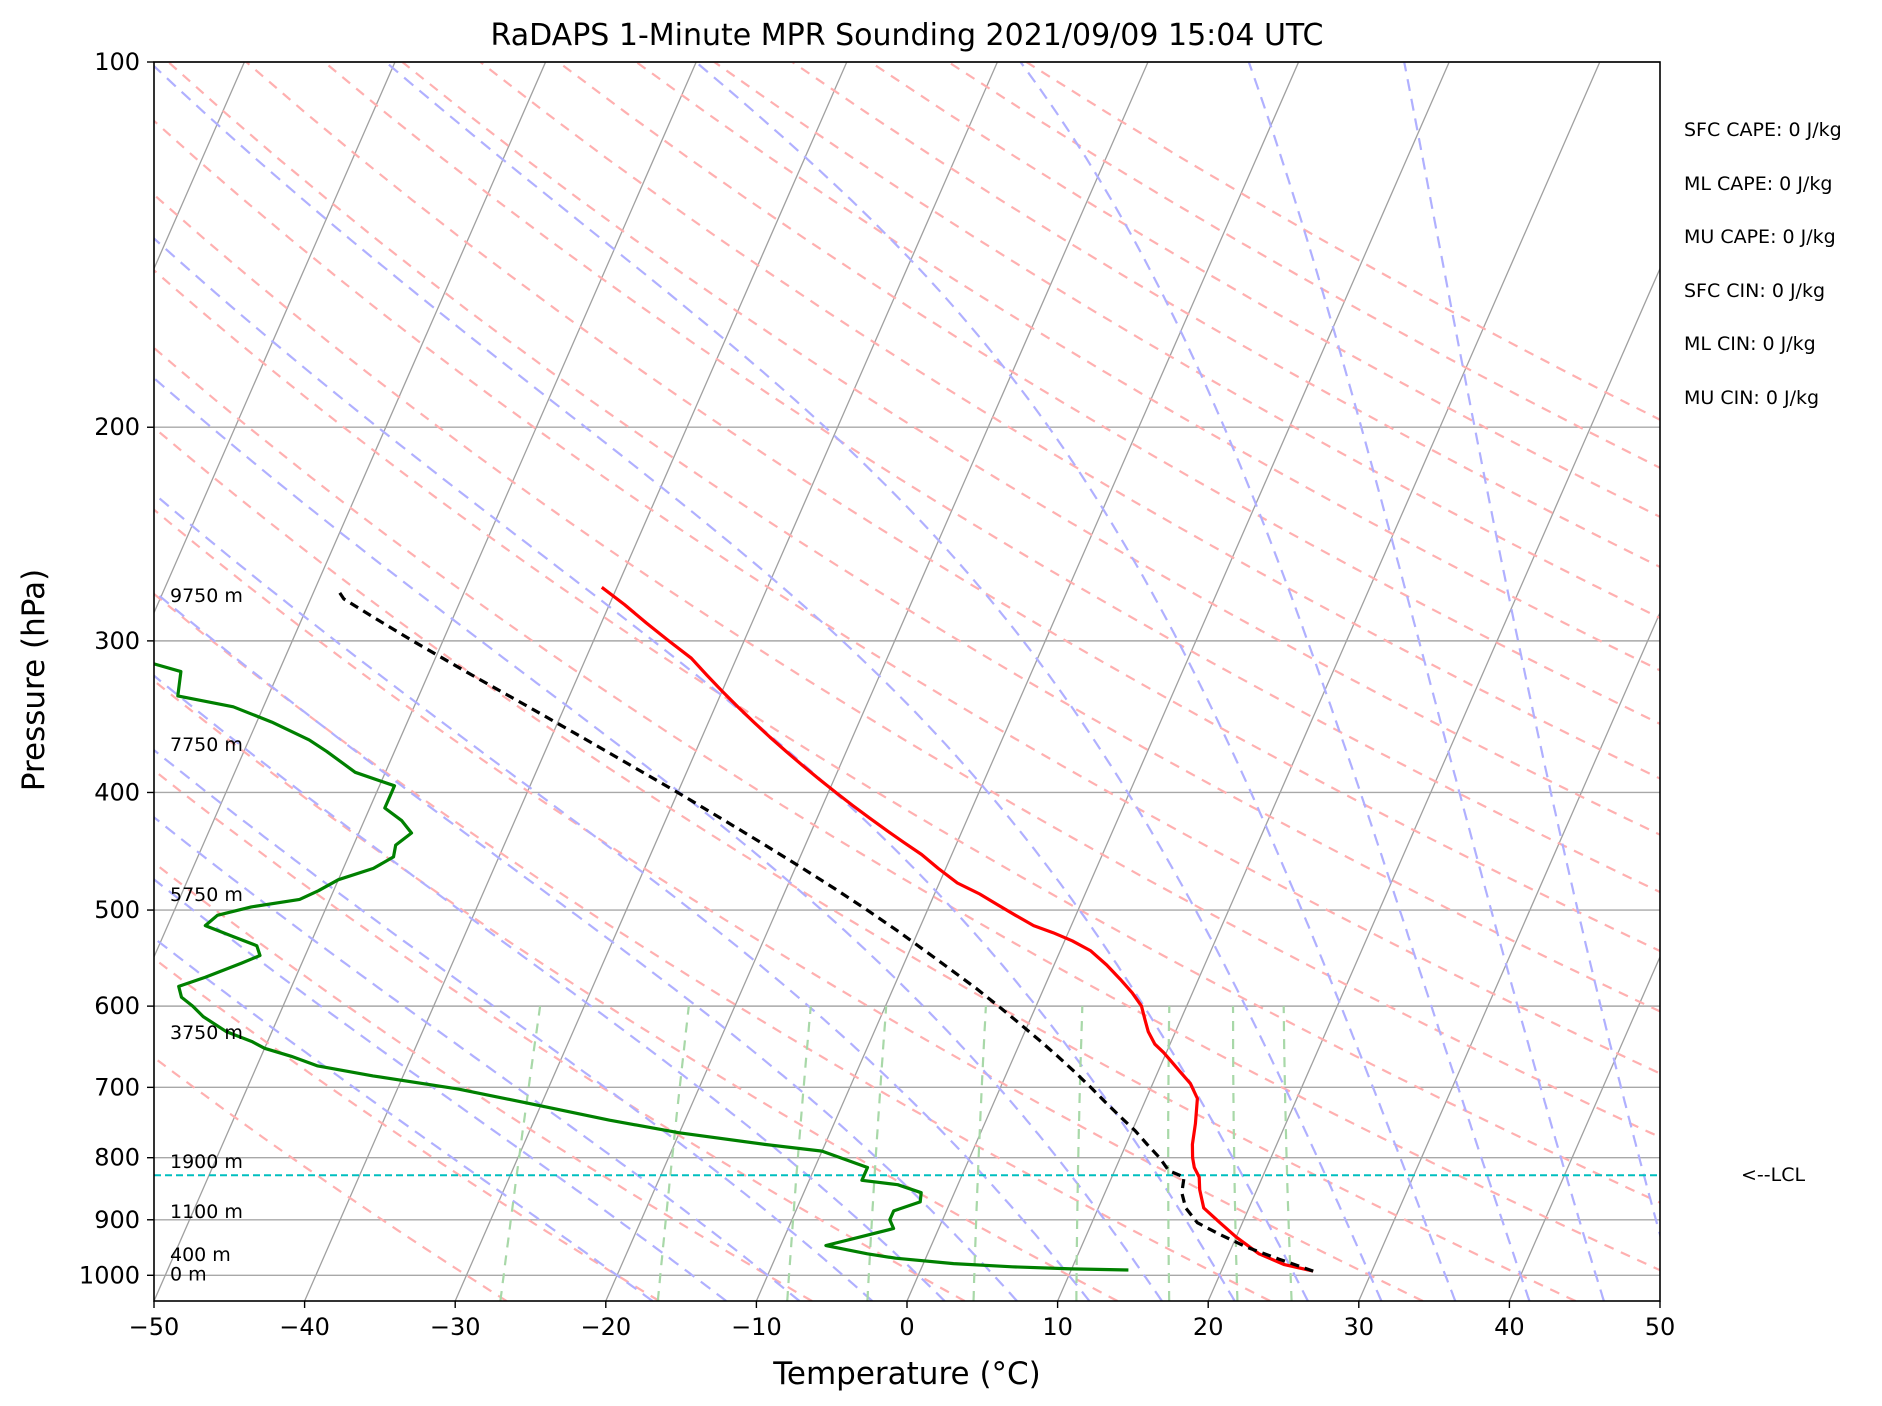  I want to click on x-tick-label: 20, so click(1208, 1327).